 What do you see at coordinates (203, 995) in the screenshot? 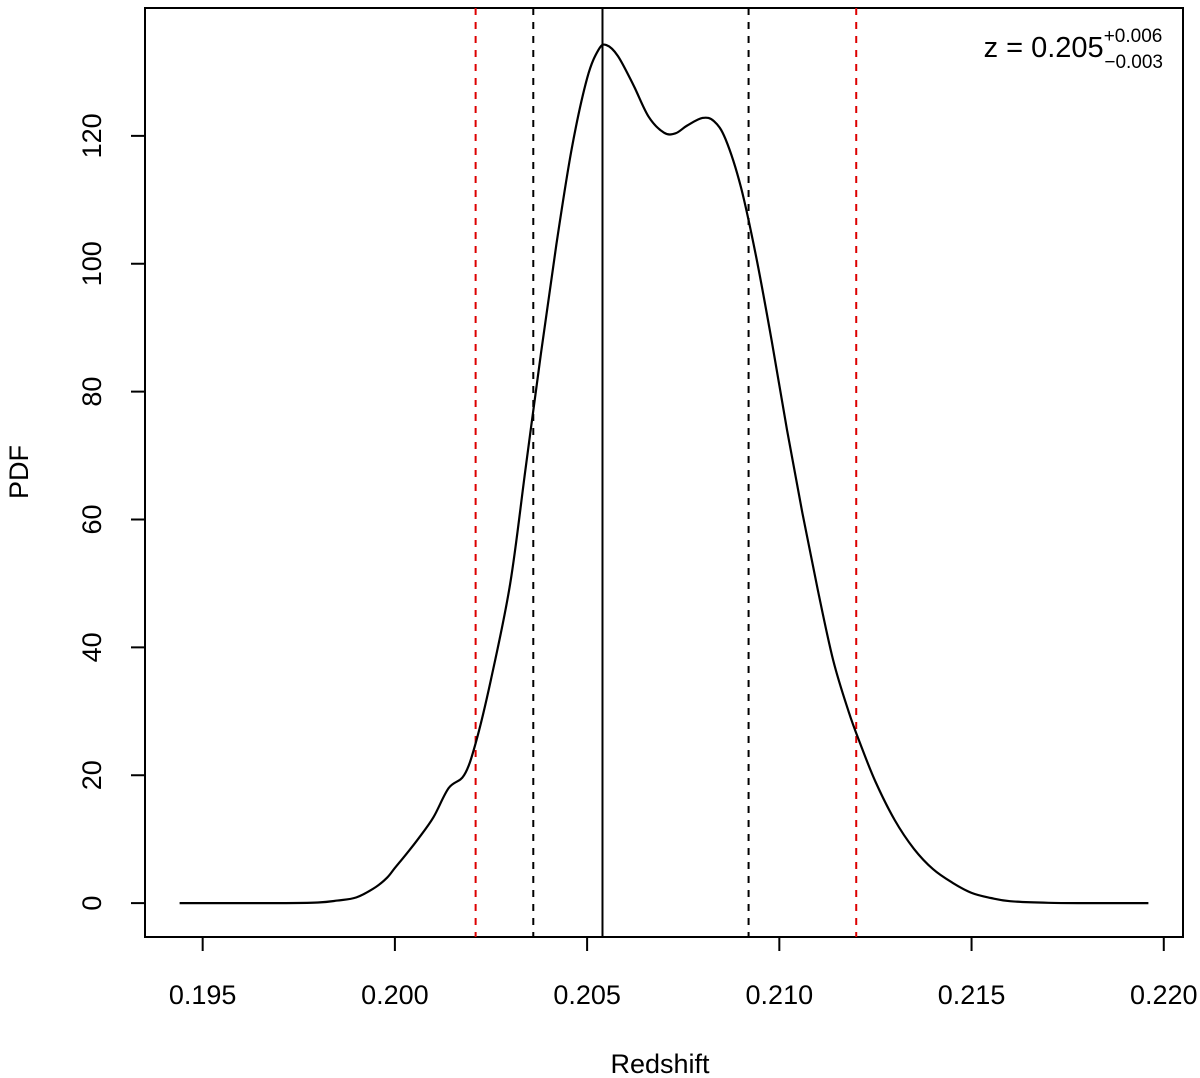
I see `x-tick-label-0: 0.195` at bounding box center [203, 995].